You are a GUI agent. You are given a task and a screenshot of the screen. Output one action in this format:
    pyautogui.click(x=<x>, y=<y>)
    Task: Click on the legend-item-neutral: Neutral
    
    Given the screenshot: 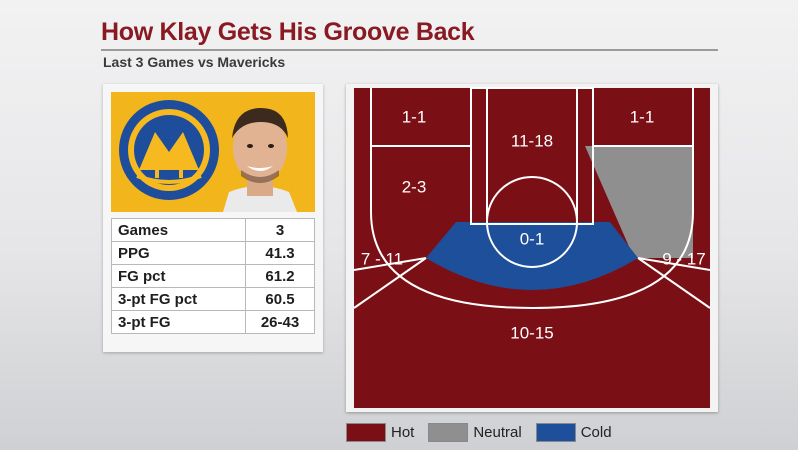 What is the action you would take?
    pyautogui.click(x=475, y=432)
    